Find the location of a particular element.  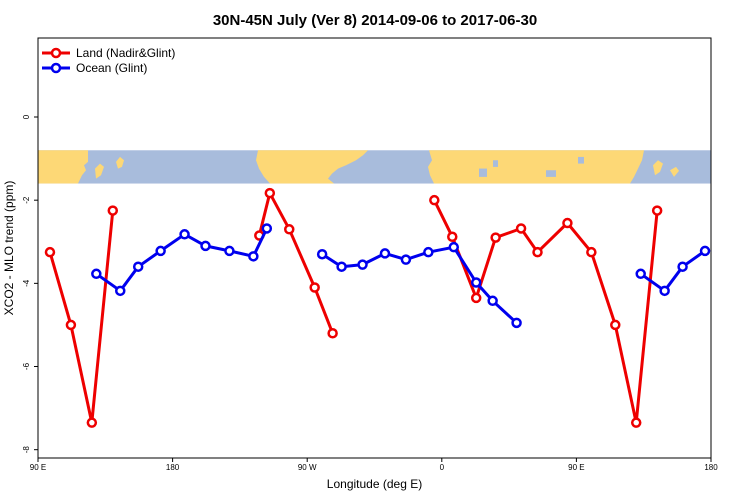

x-tick-label-0: 90 E is located at coordinates (38, 467).